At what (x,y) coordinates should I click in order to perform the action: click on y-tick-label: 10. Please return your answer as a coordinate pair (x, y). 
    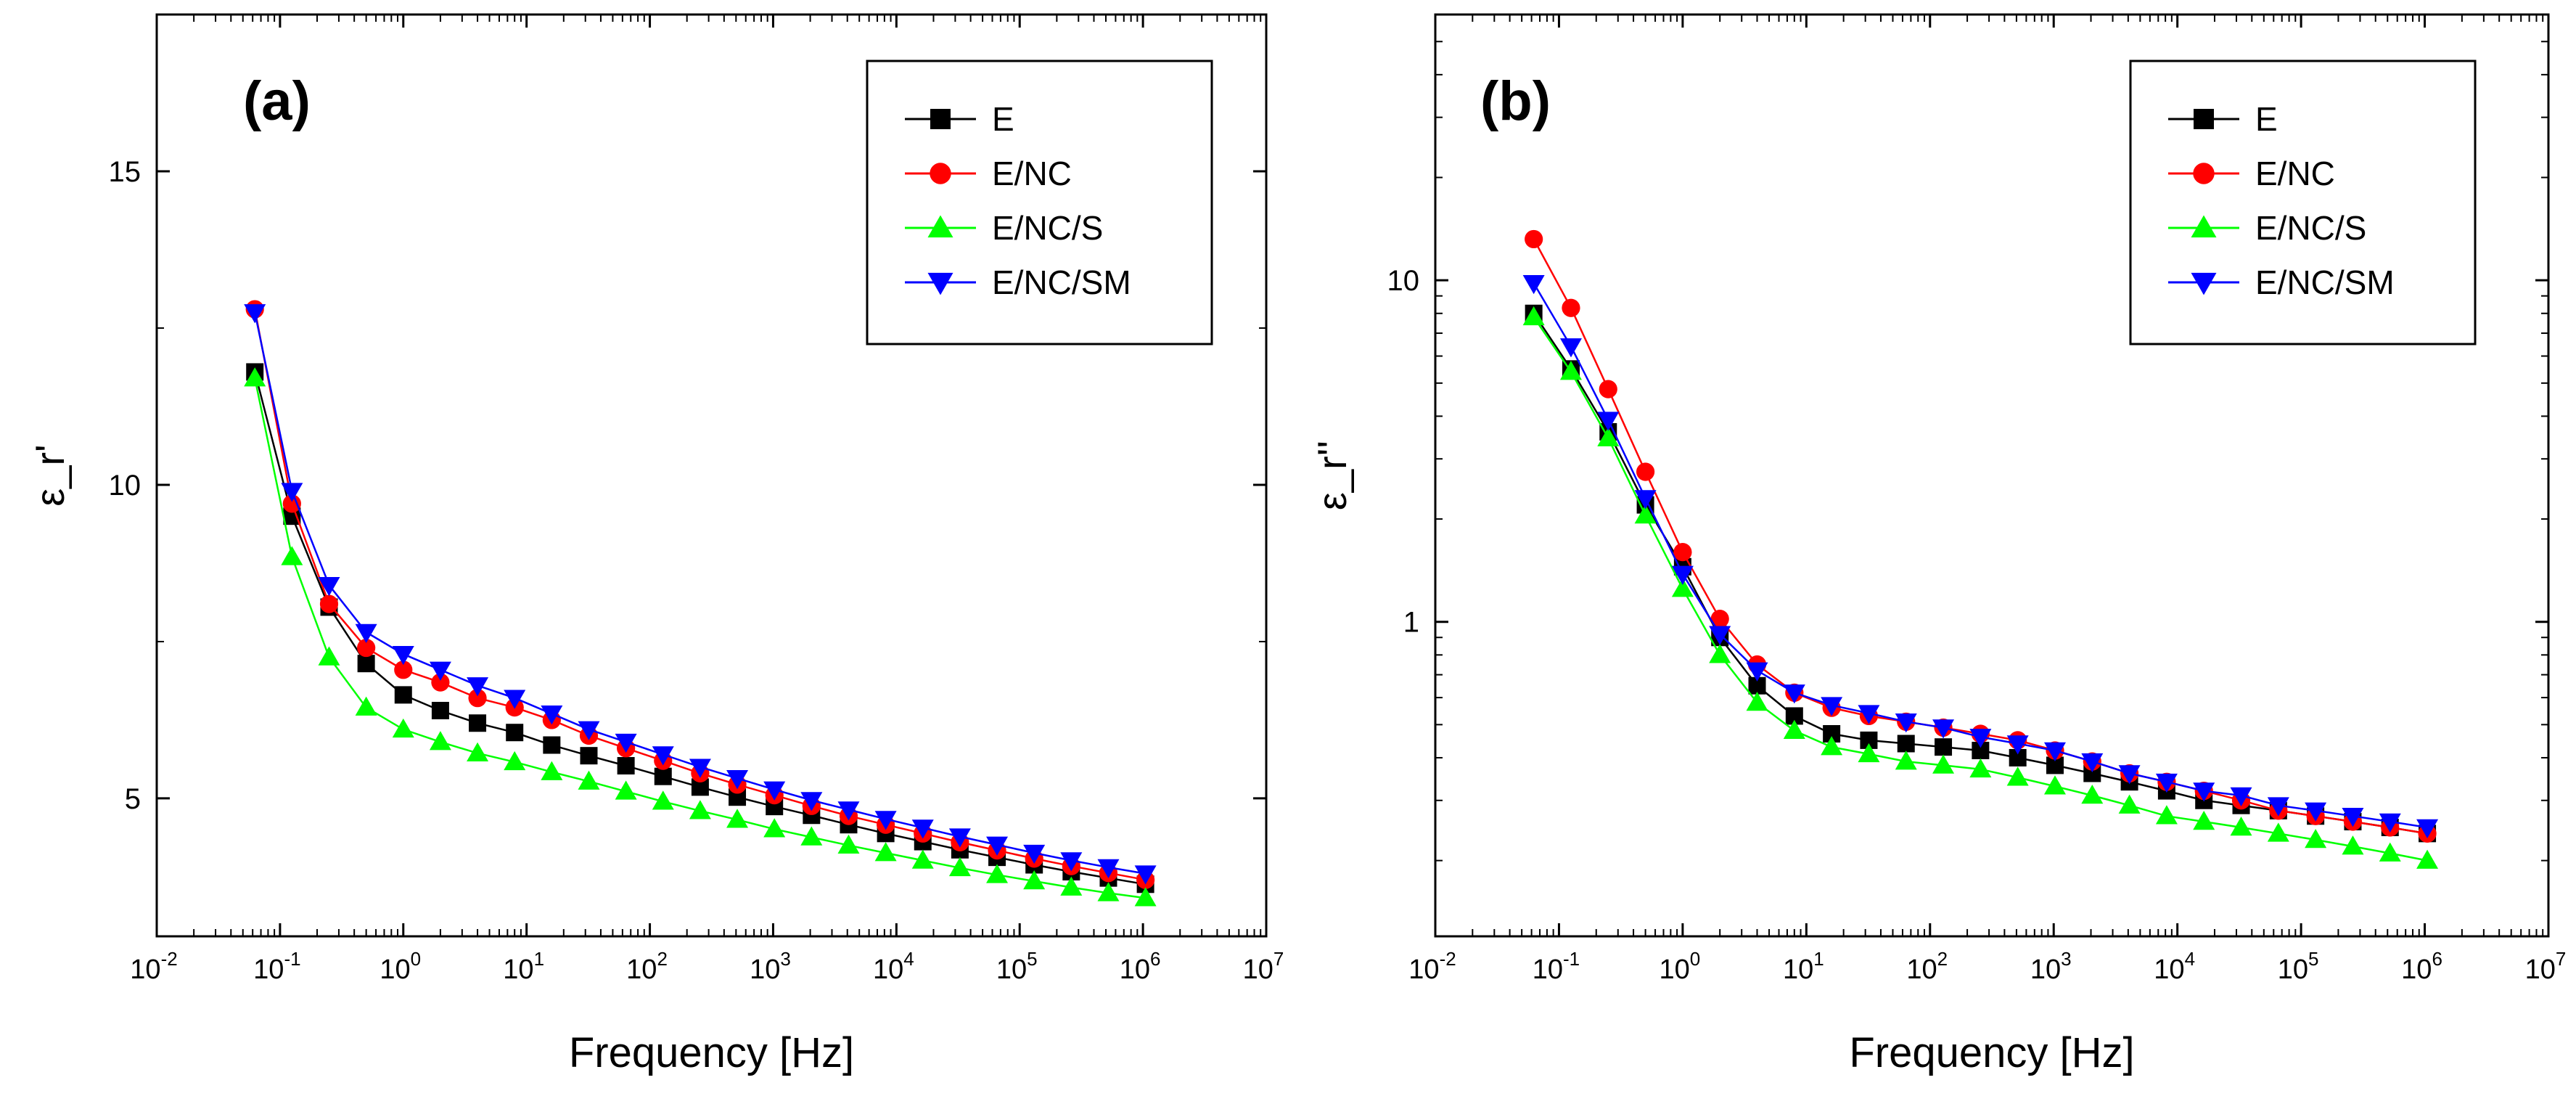
    Looking at the image, I should click on (1403, 281).